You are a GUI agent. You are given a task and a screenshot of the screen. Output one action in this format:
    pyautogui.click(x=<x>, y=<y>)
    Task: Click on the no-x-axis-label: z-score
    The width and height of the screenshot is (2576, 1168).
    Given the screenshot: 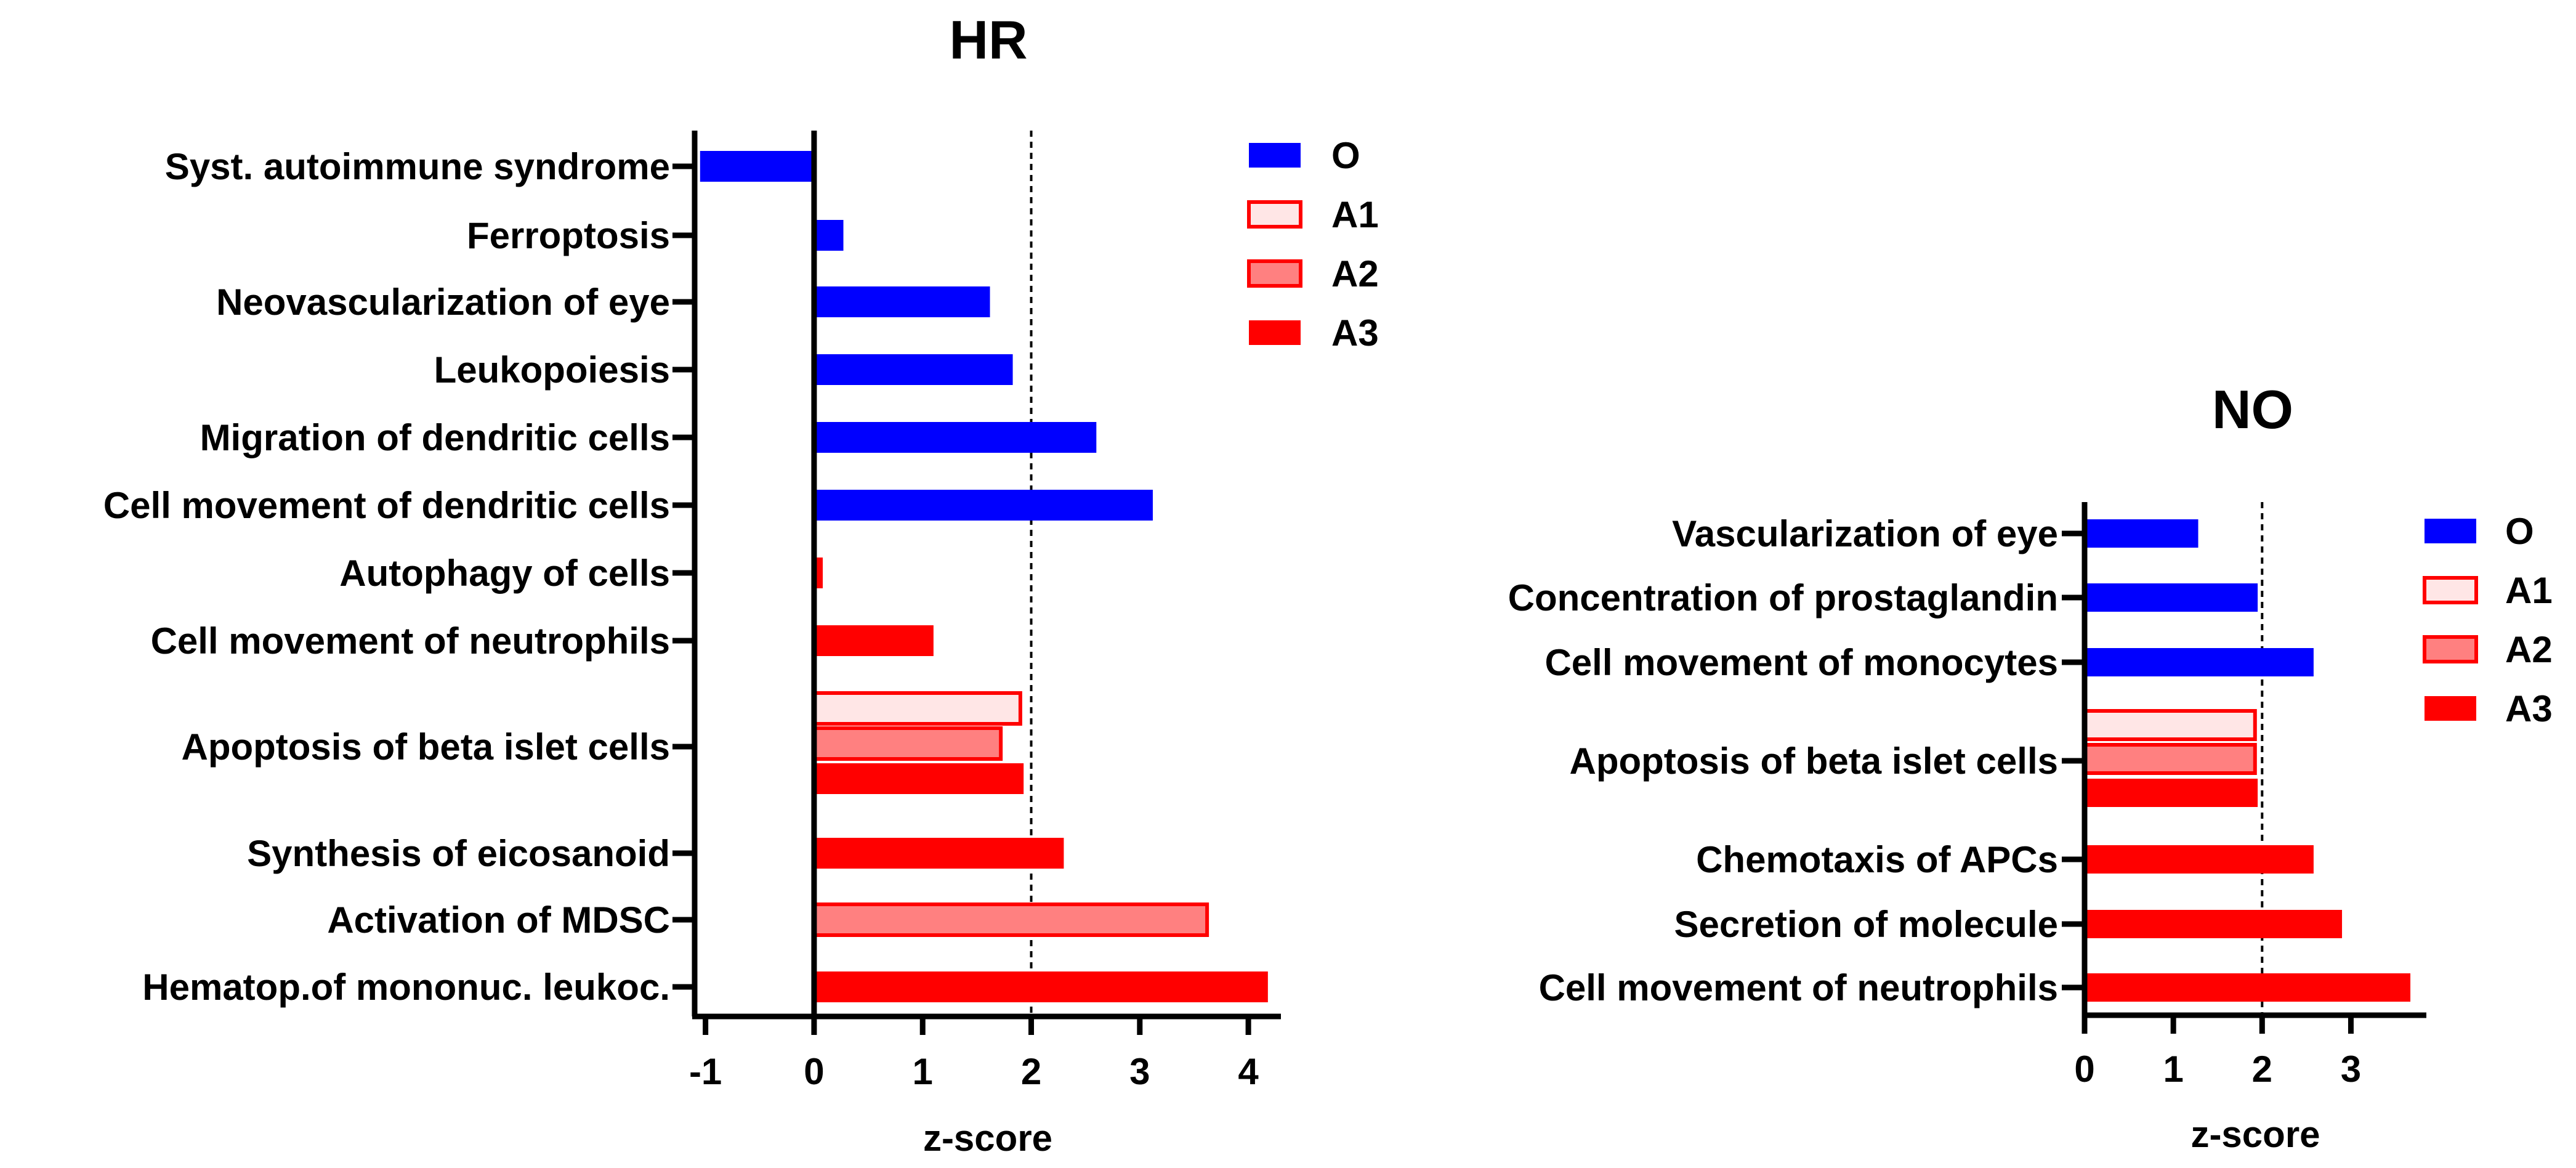 What is the action you would take?
    pyautogui.click(x=2255, y=1134)
    